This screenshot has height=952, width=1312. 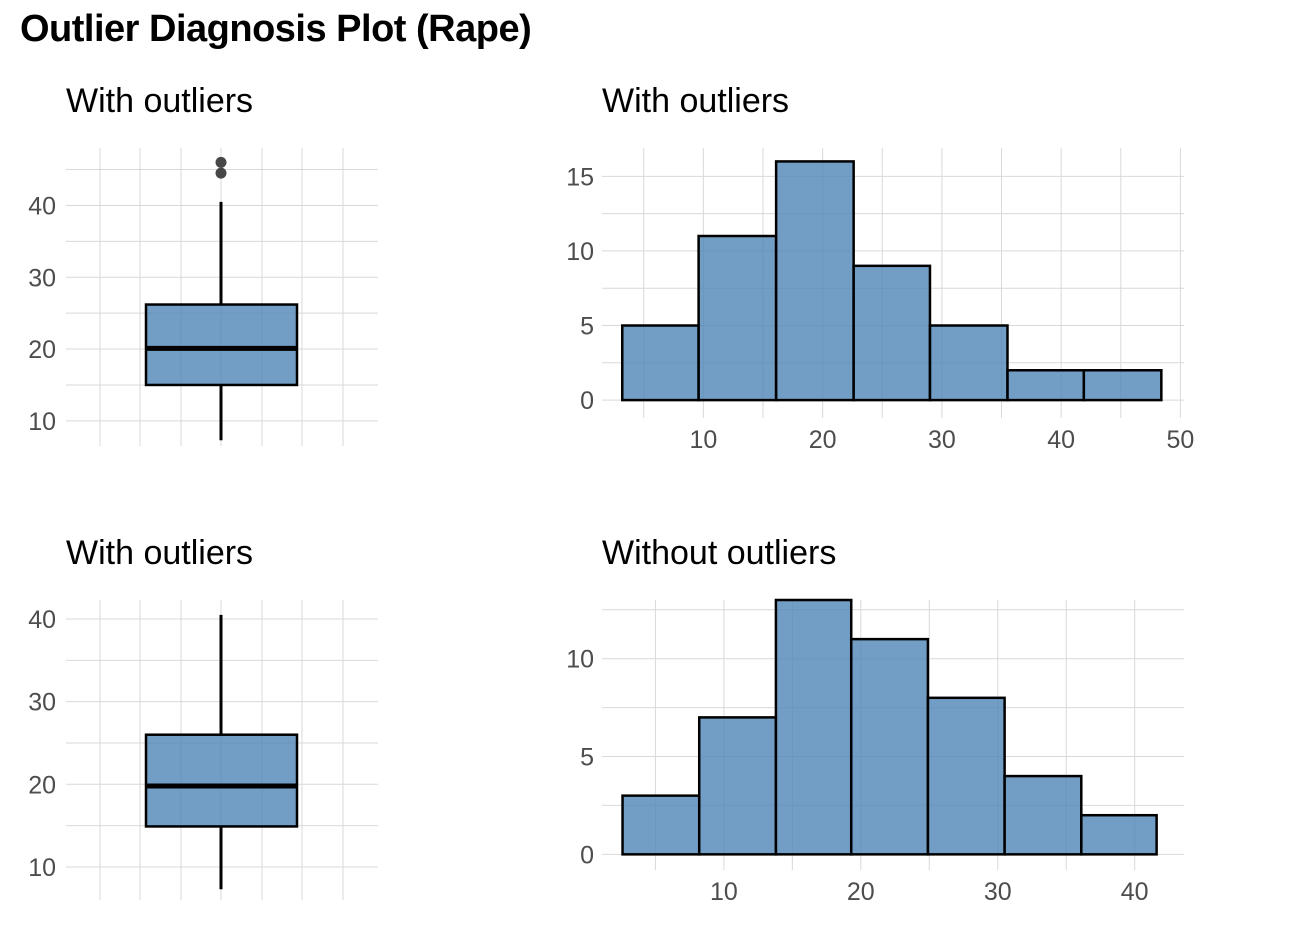 I want to click on panel-title: Without outliers, so click(x=719, y=553).